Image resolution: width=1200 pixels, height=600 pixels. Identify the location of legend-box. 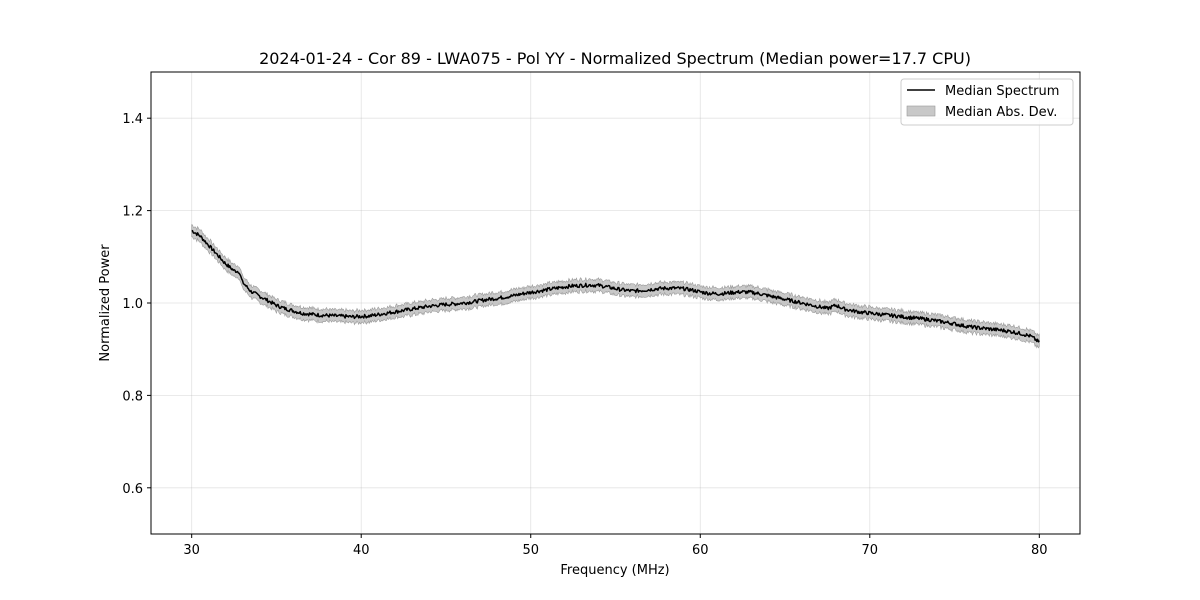
(987, 102).